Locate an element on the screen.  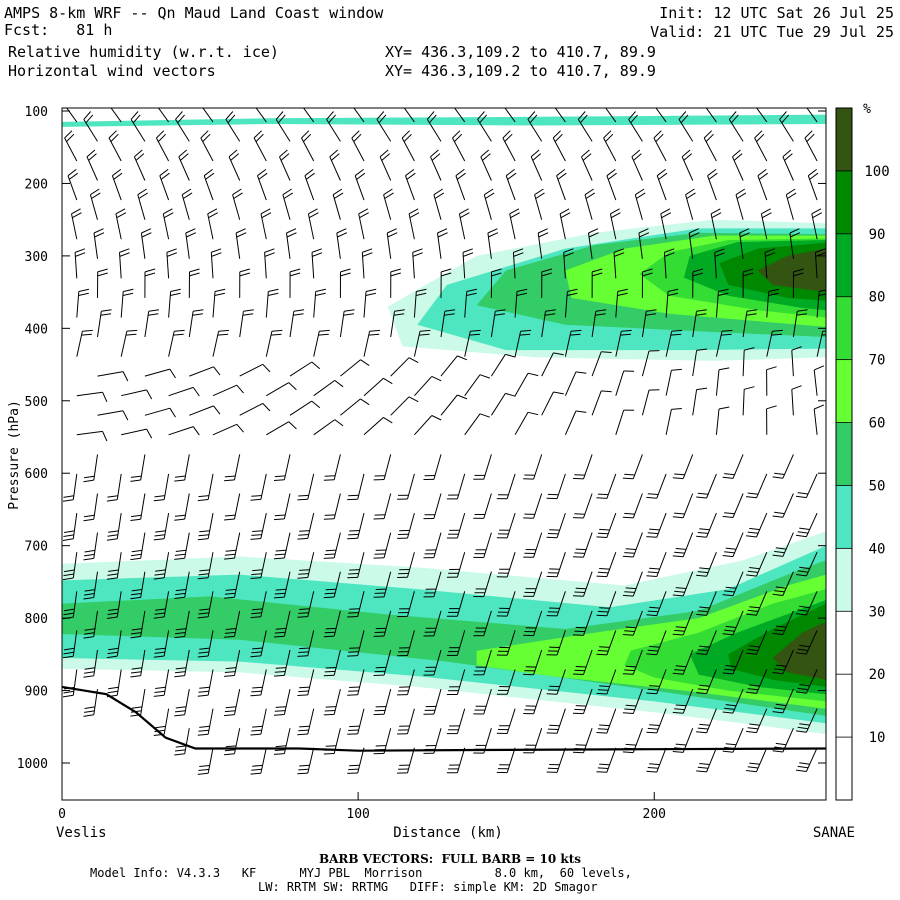
y-axis-label: Pressure (hPa) is located at coordinates (14, 455).